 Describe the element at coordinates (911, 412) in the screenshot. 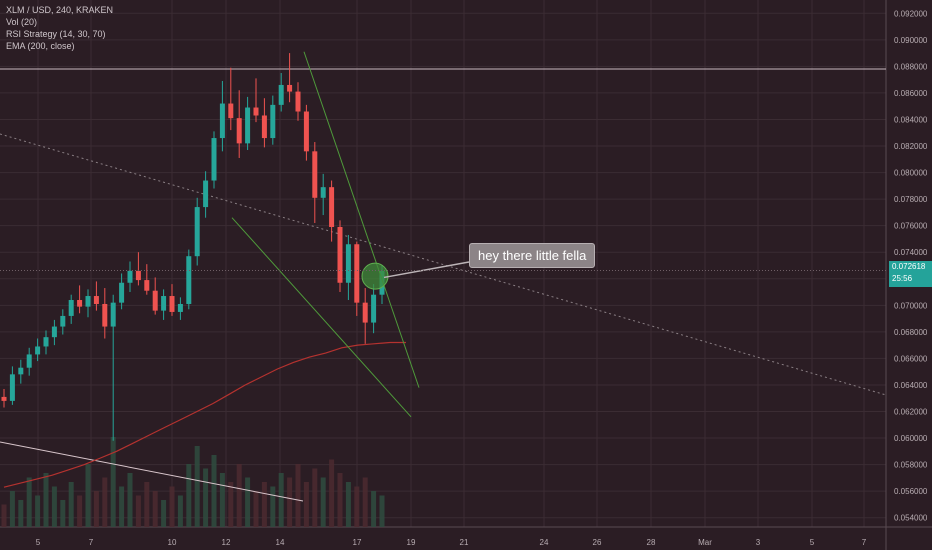

I see `y-tick-label: 0.062000` at that location.